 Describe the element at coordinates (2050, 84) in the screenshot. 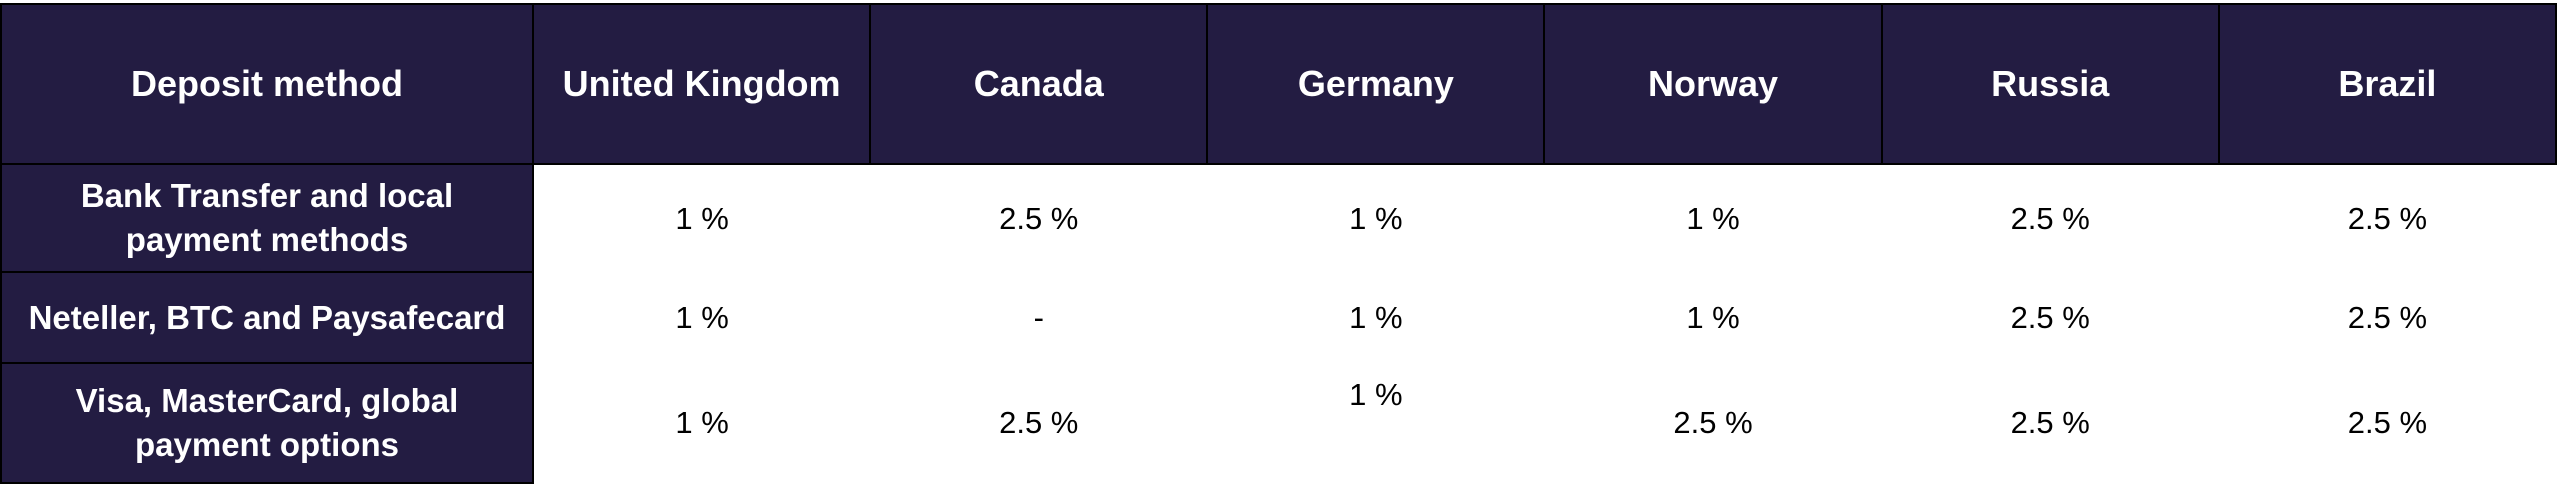

I see `column-header: Russia` at that location.